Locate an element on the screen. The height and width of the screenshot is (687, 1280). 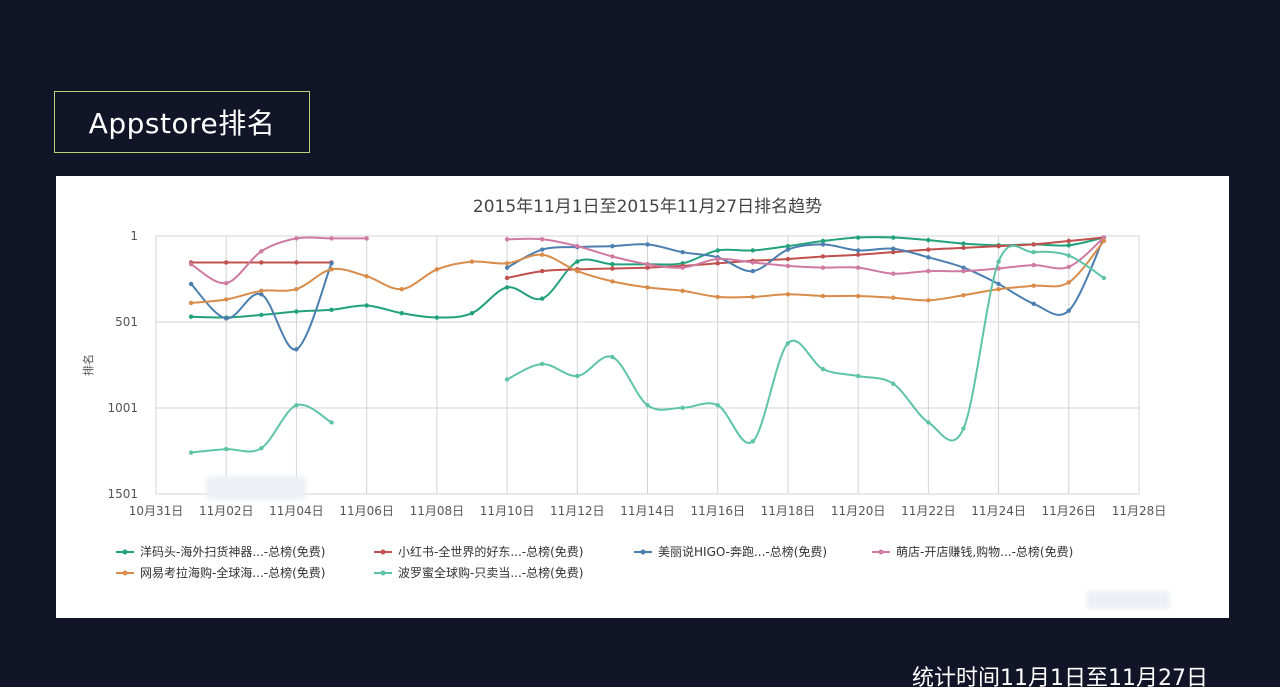
legend-entry: 网易考拉海购-全球海...-总榜(免费) is located at coordinates (232, 572).